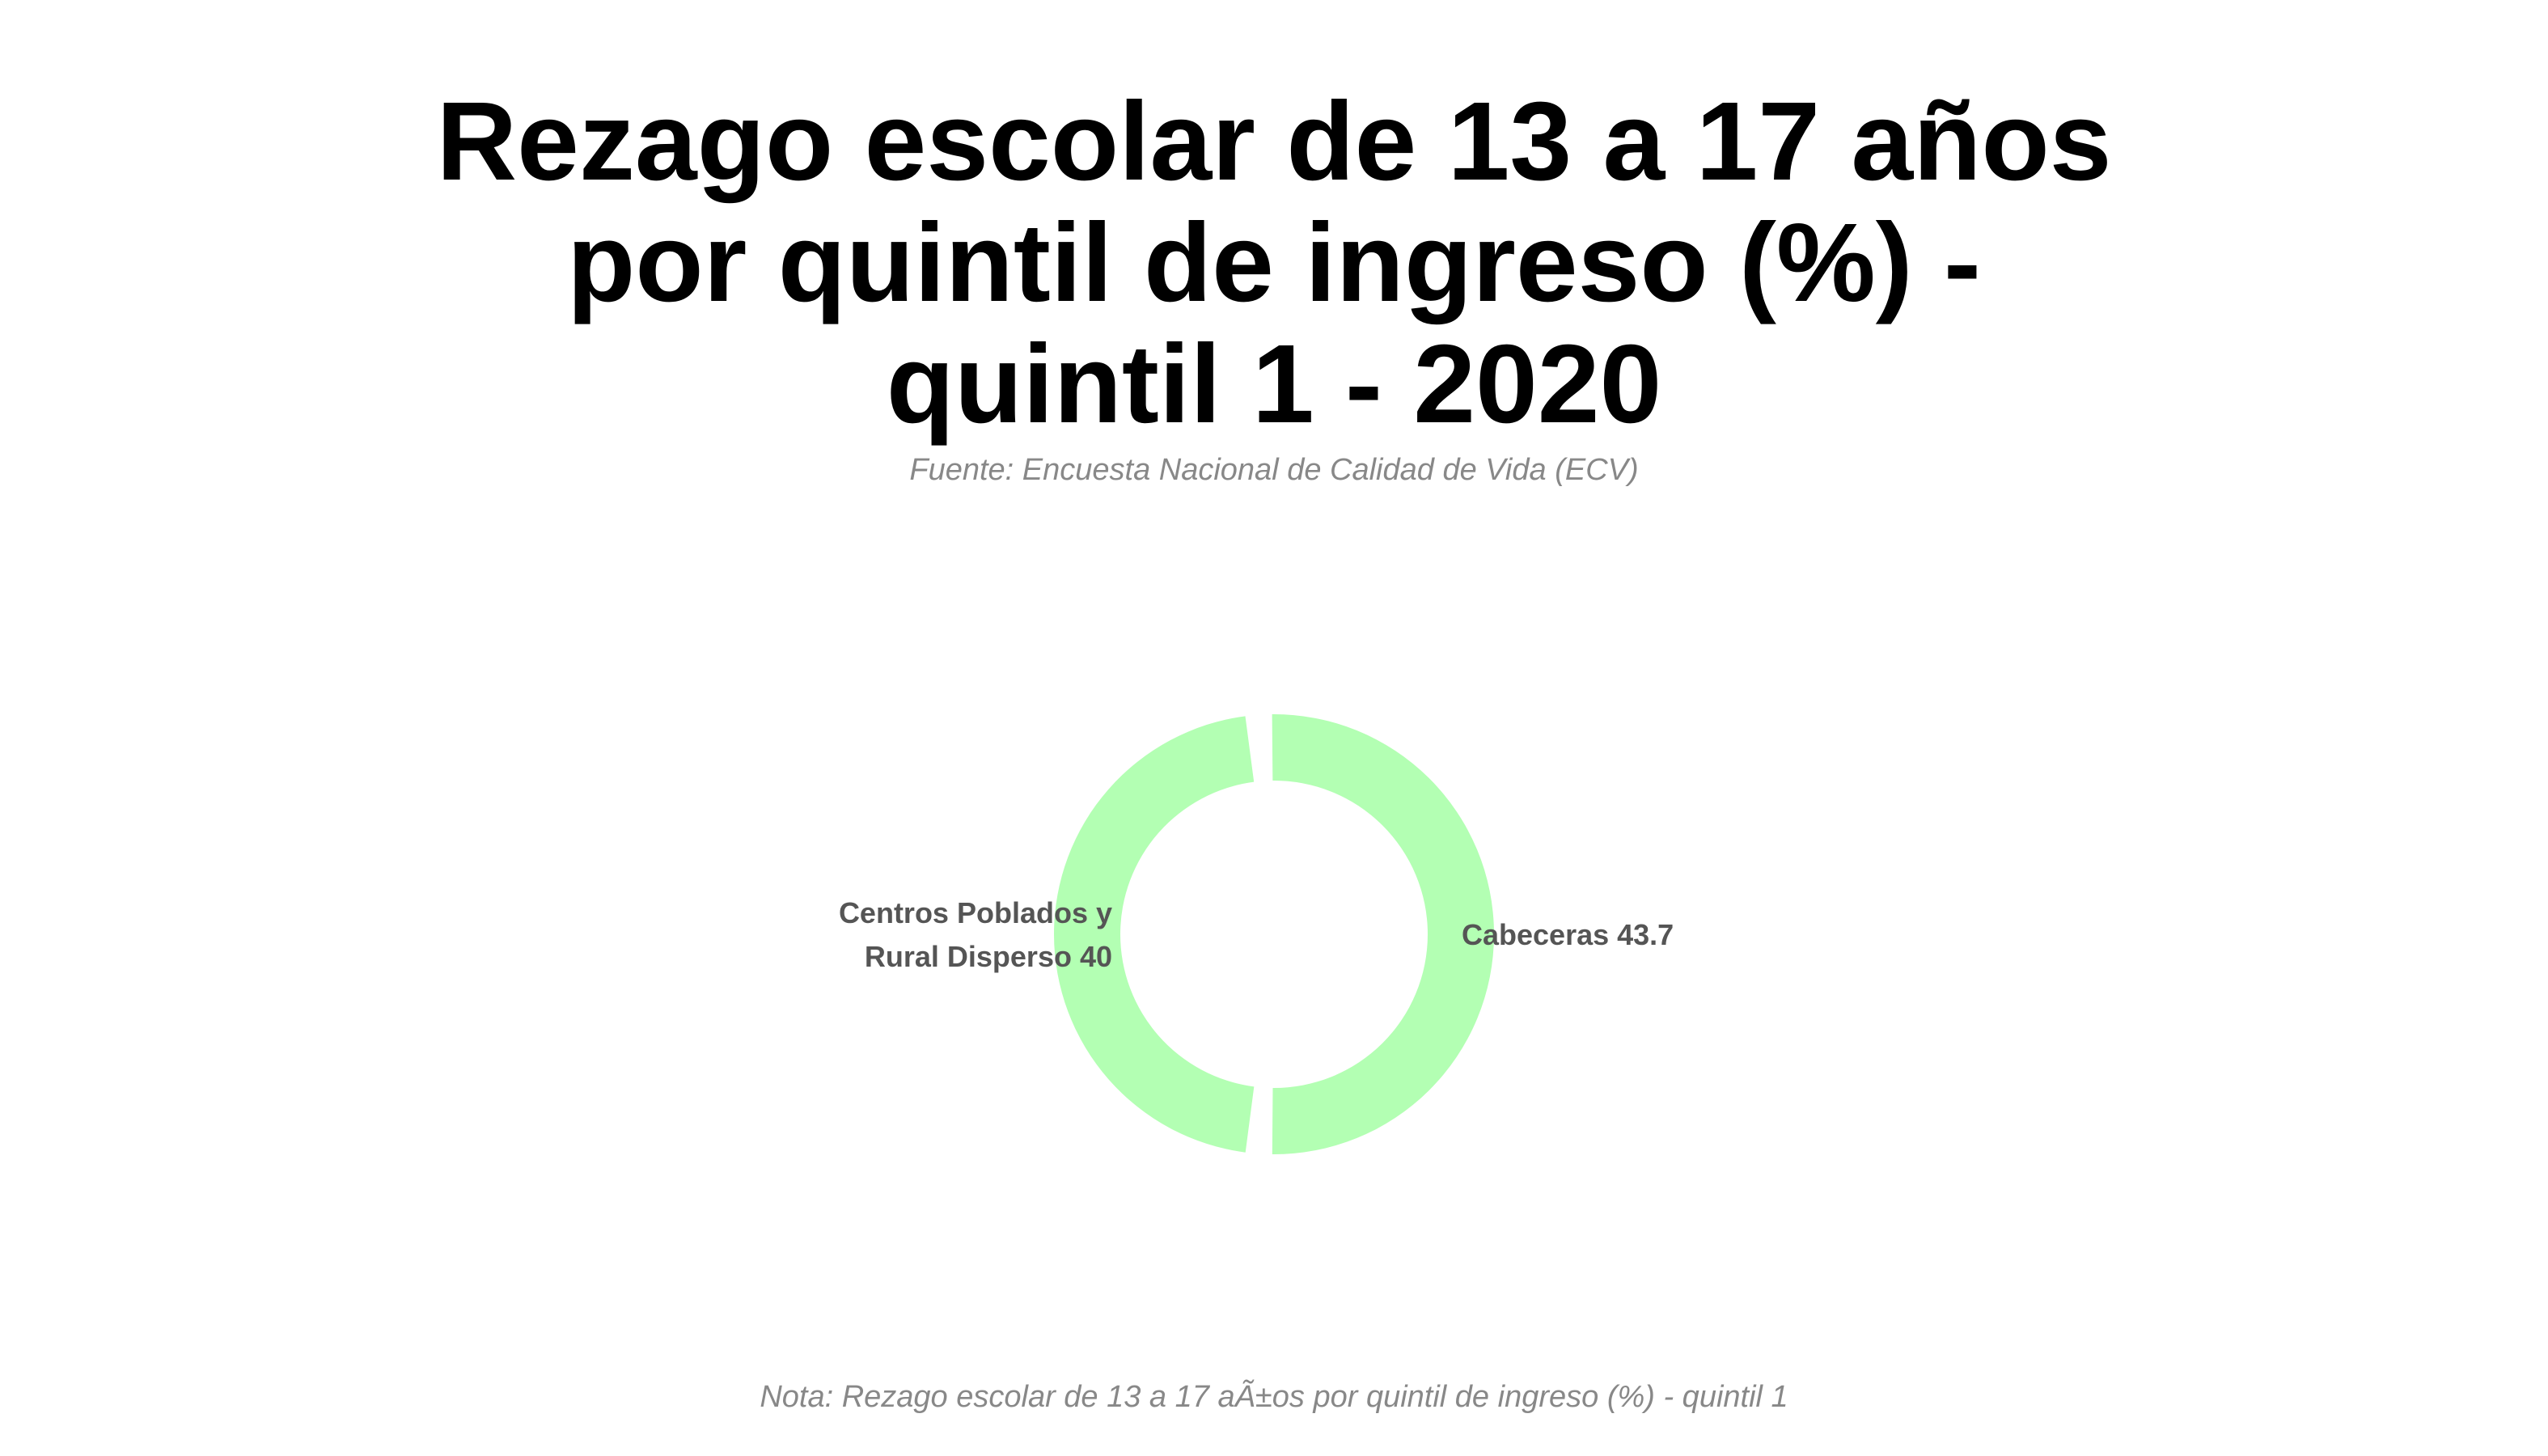  Describe the element at coordinates (1274, 141) in the screenshot. I see `chart-title-line-1: Rezago escolar de 13 a 17 años` at that location.